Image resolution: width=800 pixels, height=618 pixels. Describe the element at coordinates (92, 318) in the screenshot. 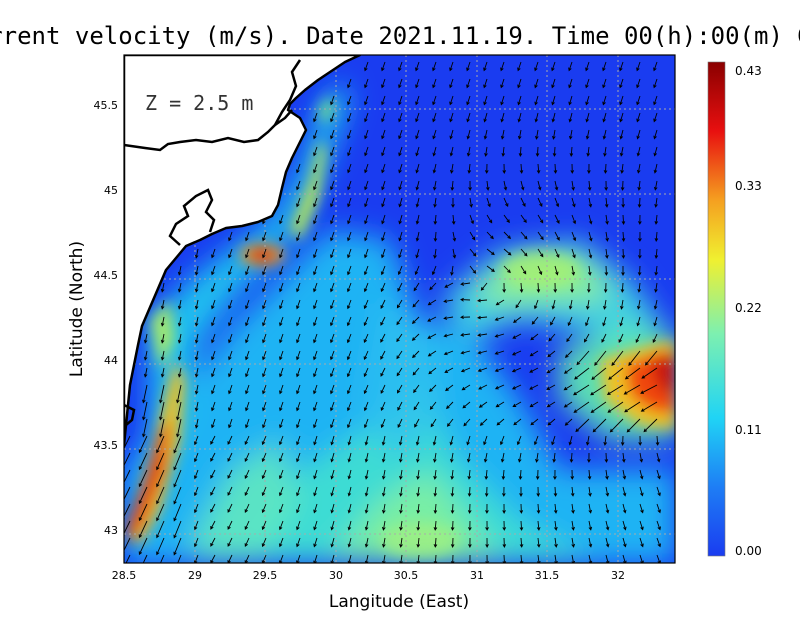

I see `y-axis: 43 43.5 44 44.5 45 45.5 Latitude (North)` at that location.